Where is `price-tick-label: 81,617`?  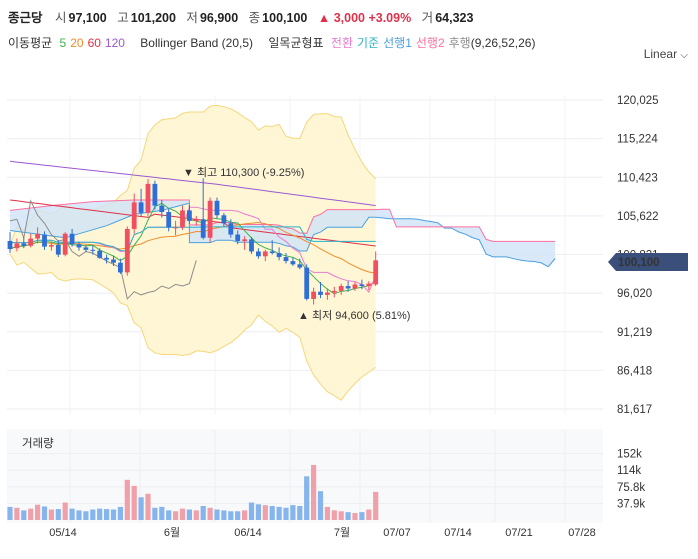
price-tick-label: 81,617 is located at coordinates (634, 410).